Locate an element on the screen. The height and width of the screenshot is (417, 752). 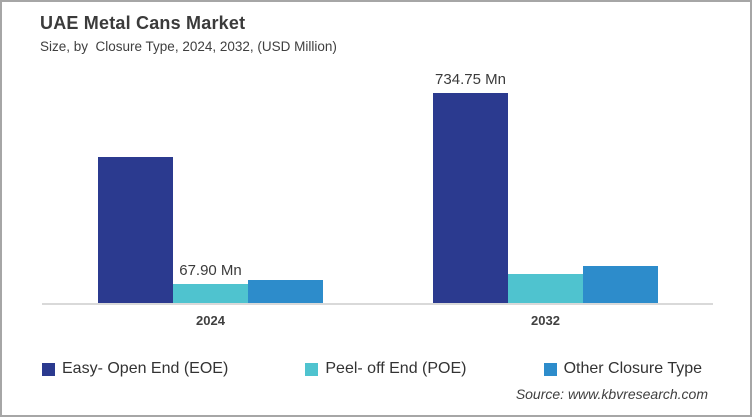
legend-label-poe: Peel- off End (POE) is located at coordinates (396, 368).